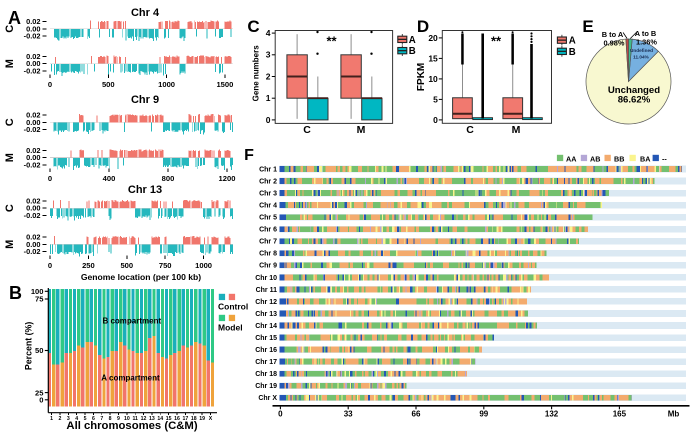 This screenshot has width=700, height=441. Describe the element at coordinates (268, 169) in the screenshot. I see `svg-text: Chr 1` at that location.